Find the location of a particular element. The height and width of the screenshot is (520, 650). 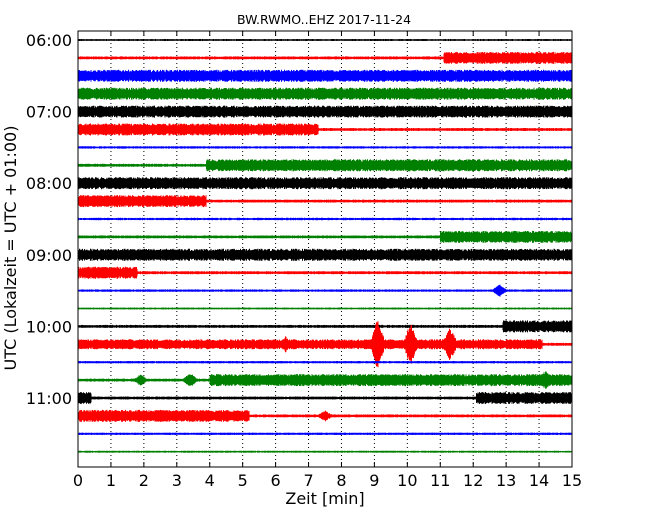

y-tick-label: 08:00 is located at coordinates (49, 183).